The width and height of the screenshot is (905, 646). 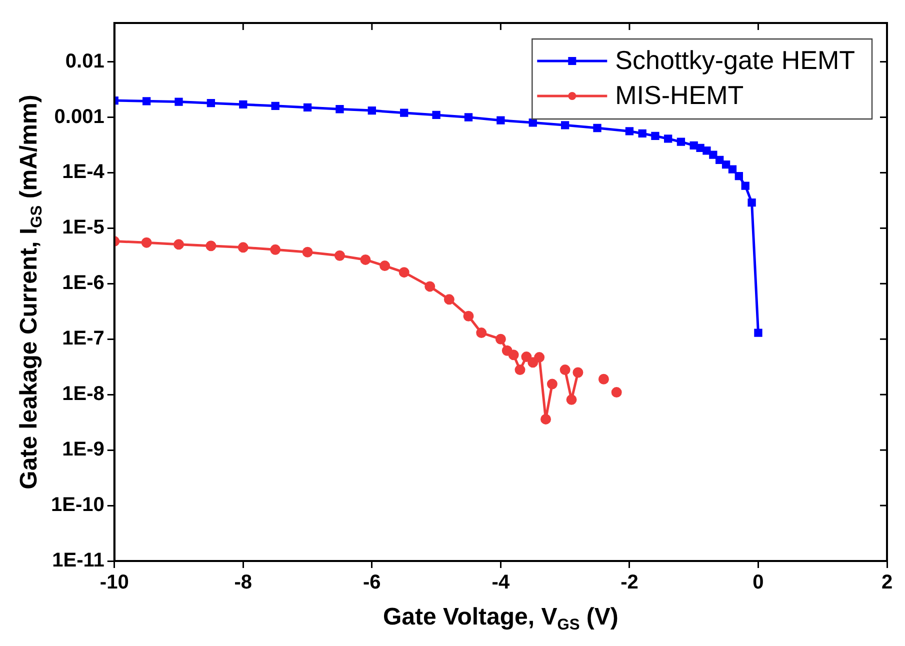 I want to click on legend-label: Schottky-gate HEMT, so click(x=735, y=60).